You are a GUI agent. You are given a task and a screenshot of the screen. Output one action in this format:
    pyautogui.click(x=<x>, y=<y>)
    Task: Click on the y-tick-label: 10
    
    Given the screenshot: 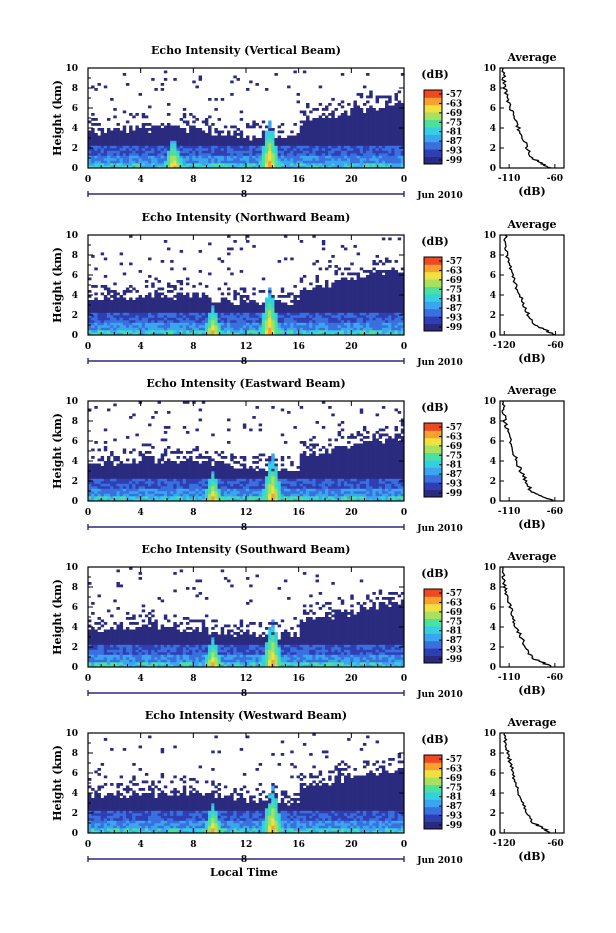 What is the action you would take?
    pyautogui.click(x=71, y=69)
    